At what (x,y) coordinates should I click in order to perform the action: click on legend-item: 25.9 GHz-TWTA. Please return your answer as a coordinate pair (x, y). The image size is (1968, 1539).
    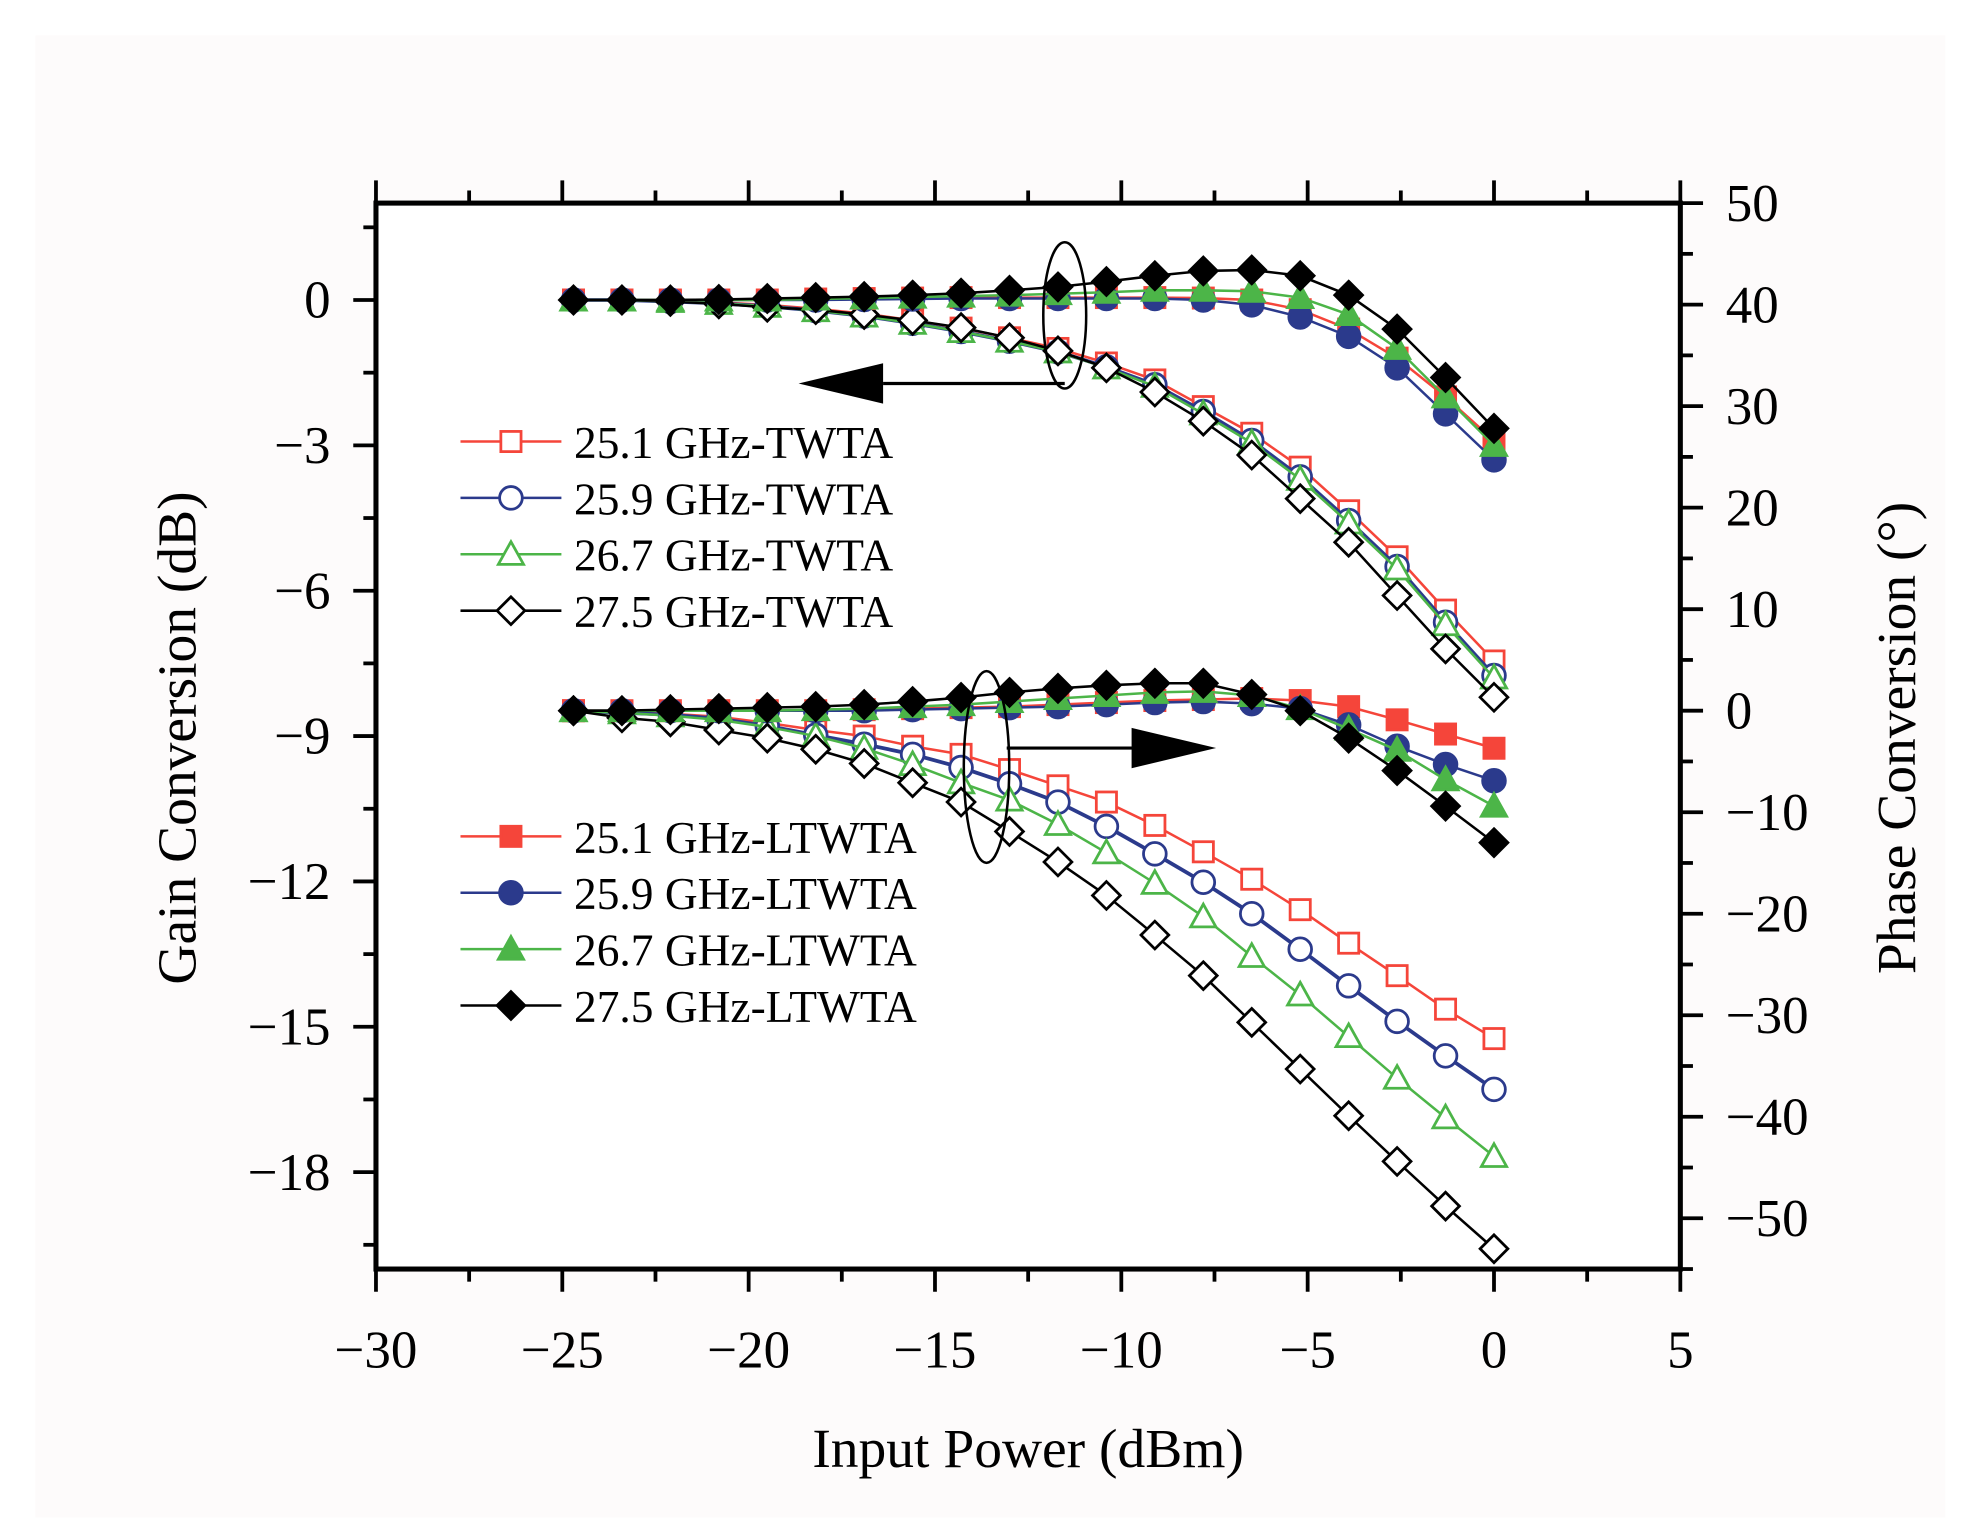
    Looking at the image, I should click on (676, 499).